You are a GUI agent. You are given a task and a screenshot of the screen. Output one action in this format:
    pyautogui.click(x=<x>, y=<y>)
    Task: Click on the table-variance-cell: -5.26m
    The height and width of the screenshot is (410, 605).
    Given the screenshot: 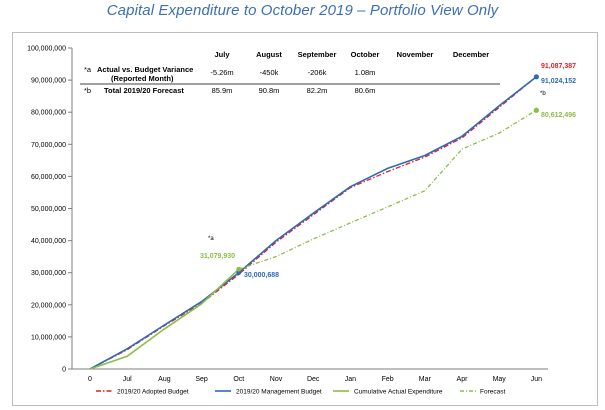 What is the action you would take?
    pyautogui.click(x=221, y=72)
    